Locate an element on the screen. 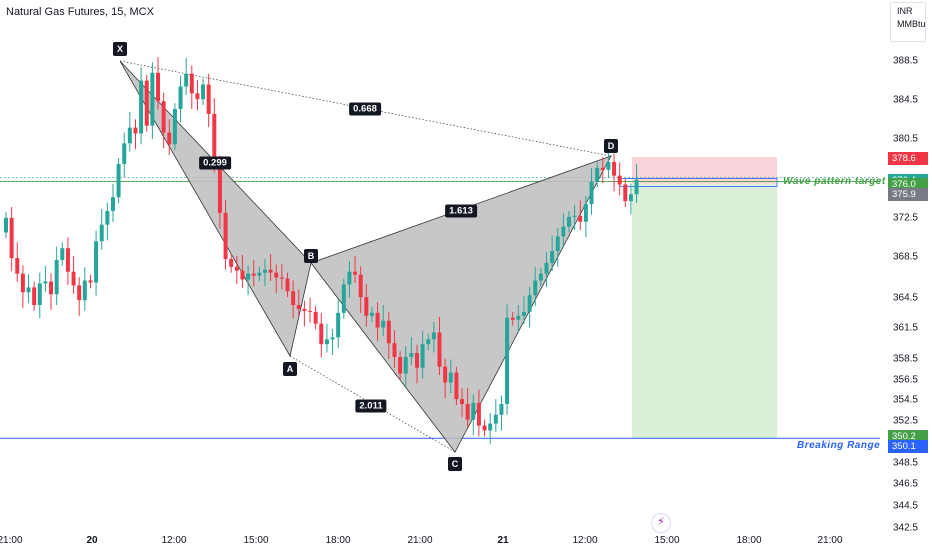 The width and height of the screenshot is (932, 550). y-tick-label: 372.5 is located at coordinates (905, 218).